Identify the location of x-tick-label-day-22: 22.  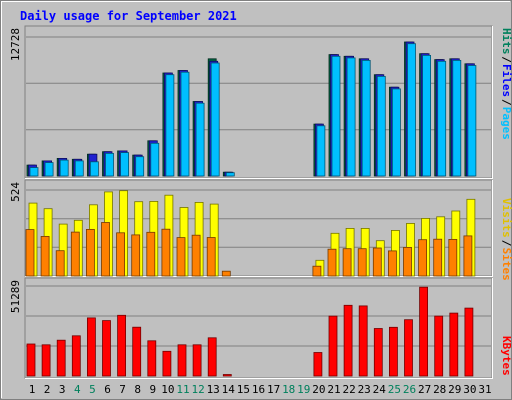
(348, 389).